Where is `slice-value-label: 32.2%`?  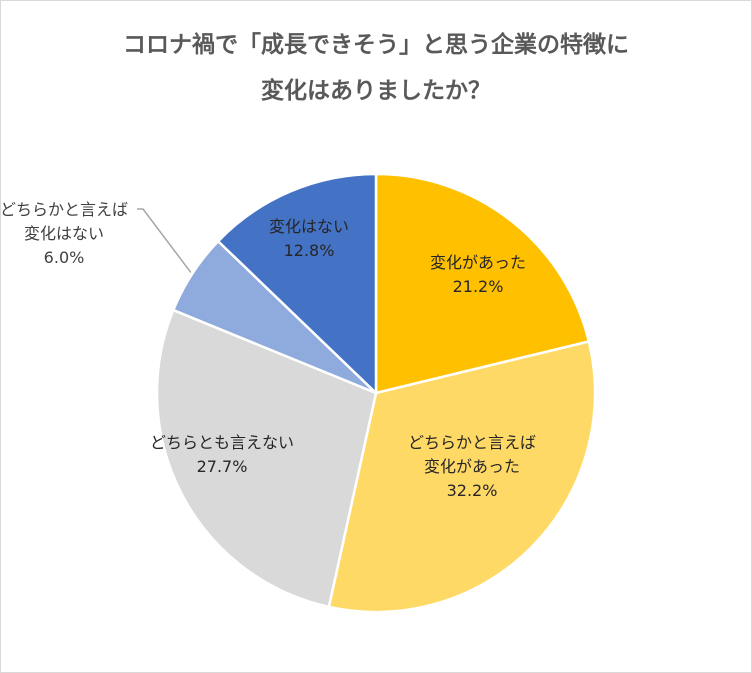
slice-value-label: 32.2% is located at coordinates (472, 490).